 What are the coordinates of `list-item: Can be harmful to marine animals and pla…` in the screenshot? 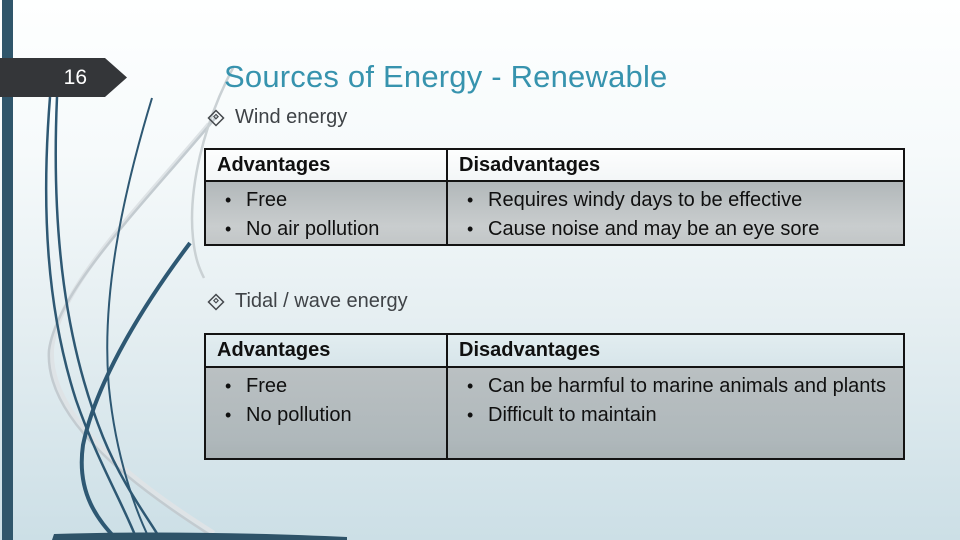 It's located at (677, 386).